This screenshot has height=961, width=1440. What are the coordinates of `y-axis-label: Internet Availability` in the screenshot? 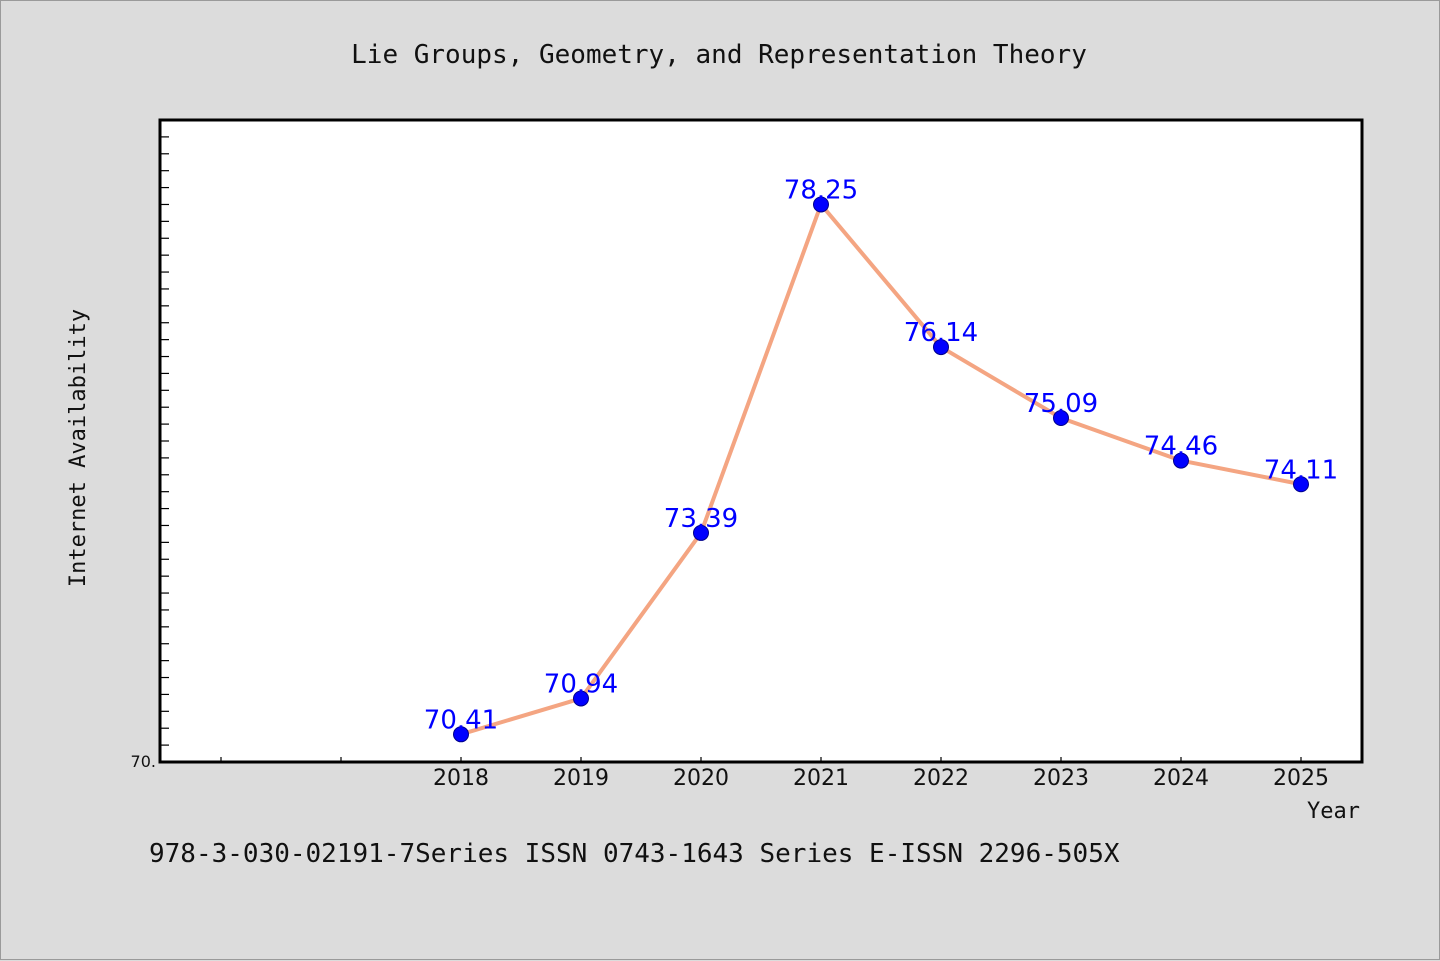 It's located at (78, 448).